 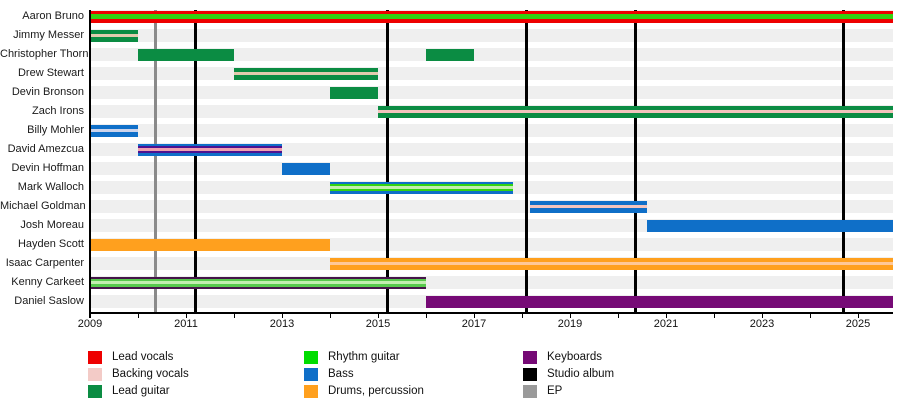 I want to click on member-label: Christopher Thorn, so click(x=44, y=54).